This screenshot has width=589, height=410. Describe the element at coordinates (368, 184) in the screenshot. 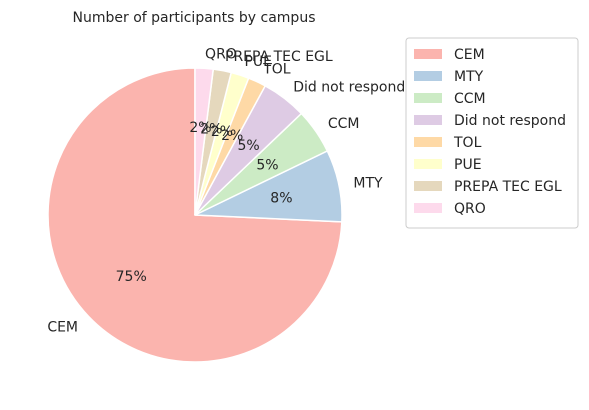

I see `category-label-mty: MTY` at that location.